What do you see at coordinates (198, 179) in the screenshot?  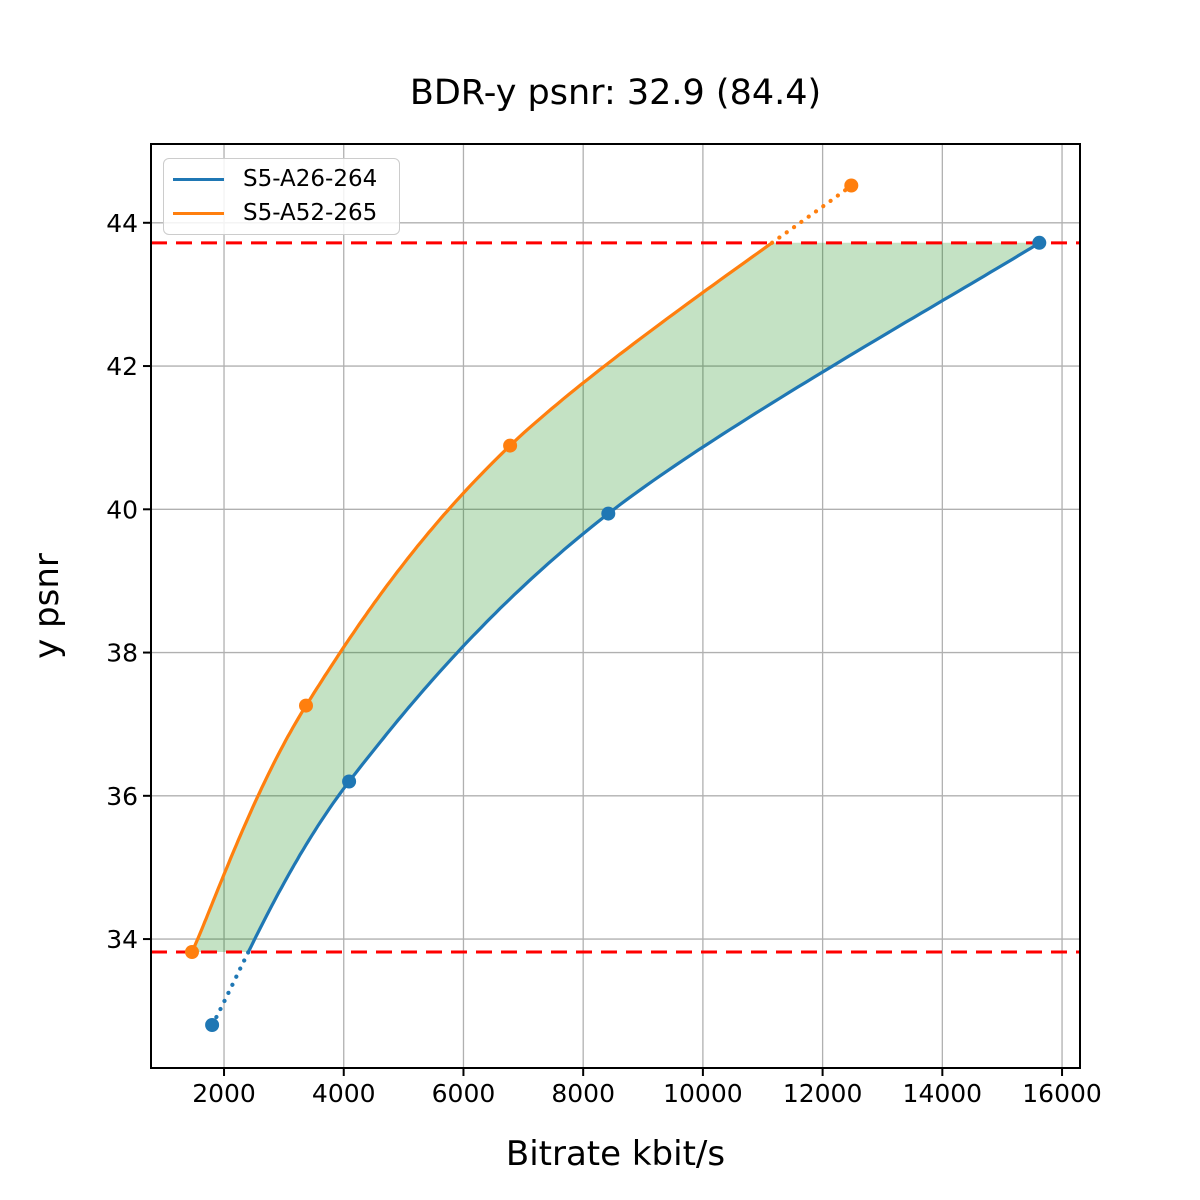 I see `legend-line-sample-blue` at bounding box center [198, 179].